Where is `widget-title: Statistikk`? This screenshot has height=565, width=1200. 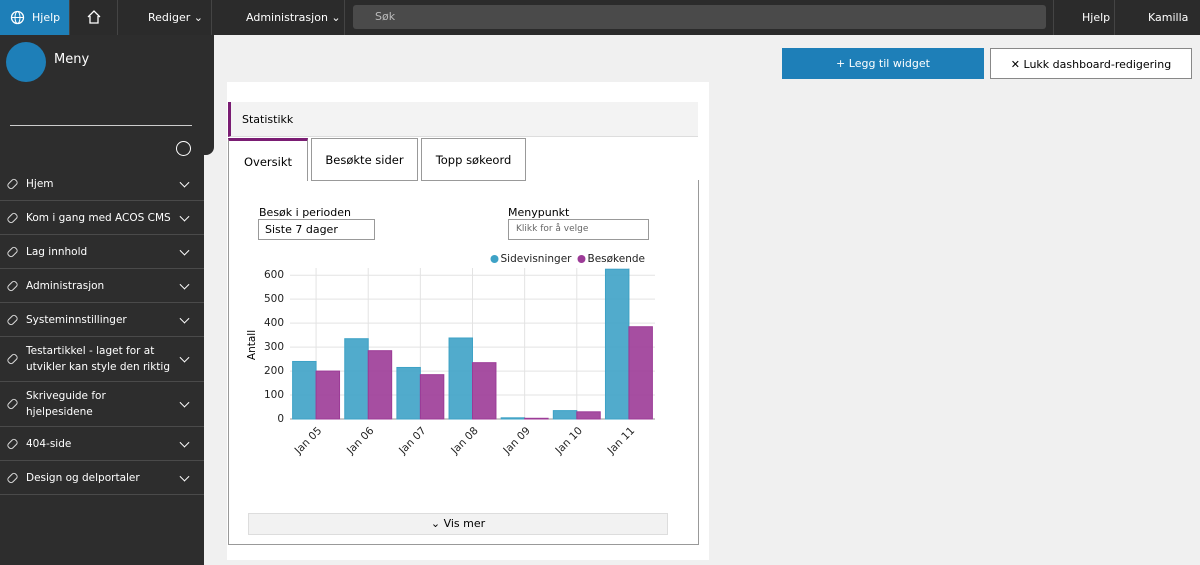 widget-title: Statistikk is located at coordinates (463, 119).